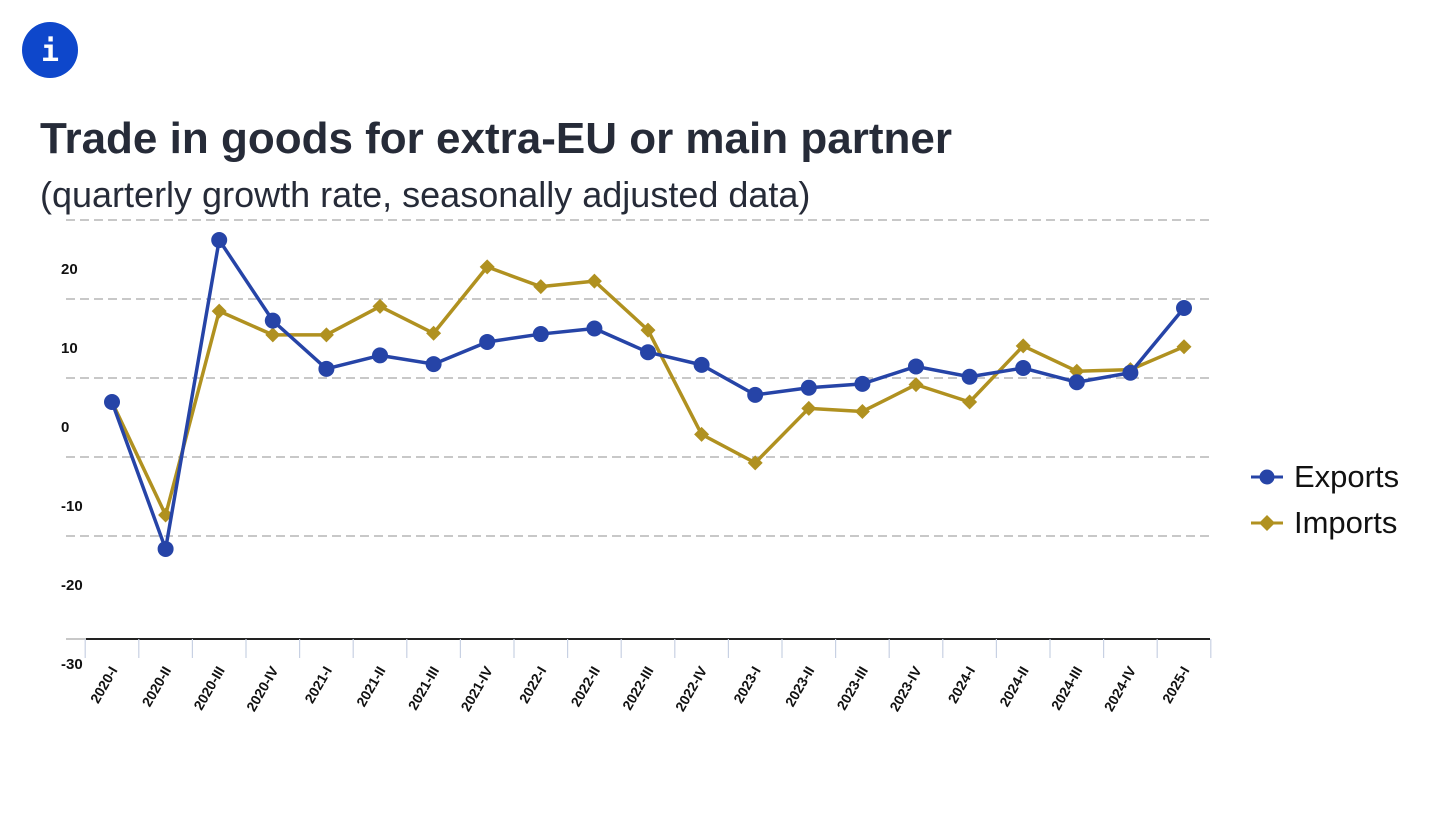 The width and height of the screenshot is (1456, 818). I want to click on x-tick-label: 2022-I, so click(533, 685).